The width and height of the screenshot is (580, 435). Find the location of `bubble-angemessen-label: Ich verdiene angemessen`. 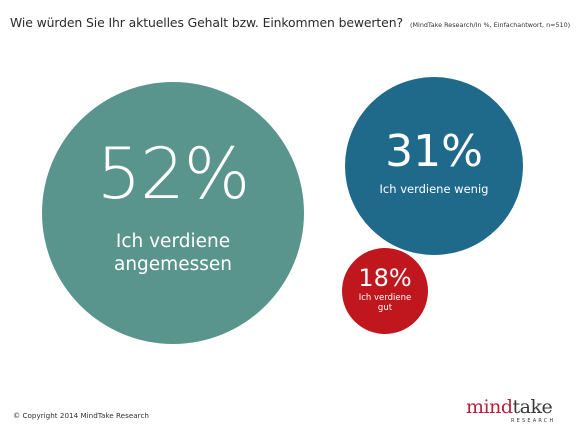

bubble-angemessen-label: Ich verdiene angemessen is located at coordinates (173, 253).